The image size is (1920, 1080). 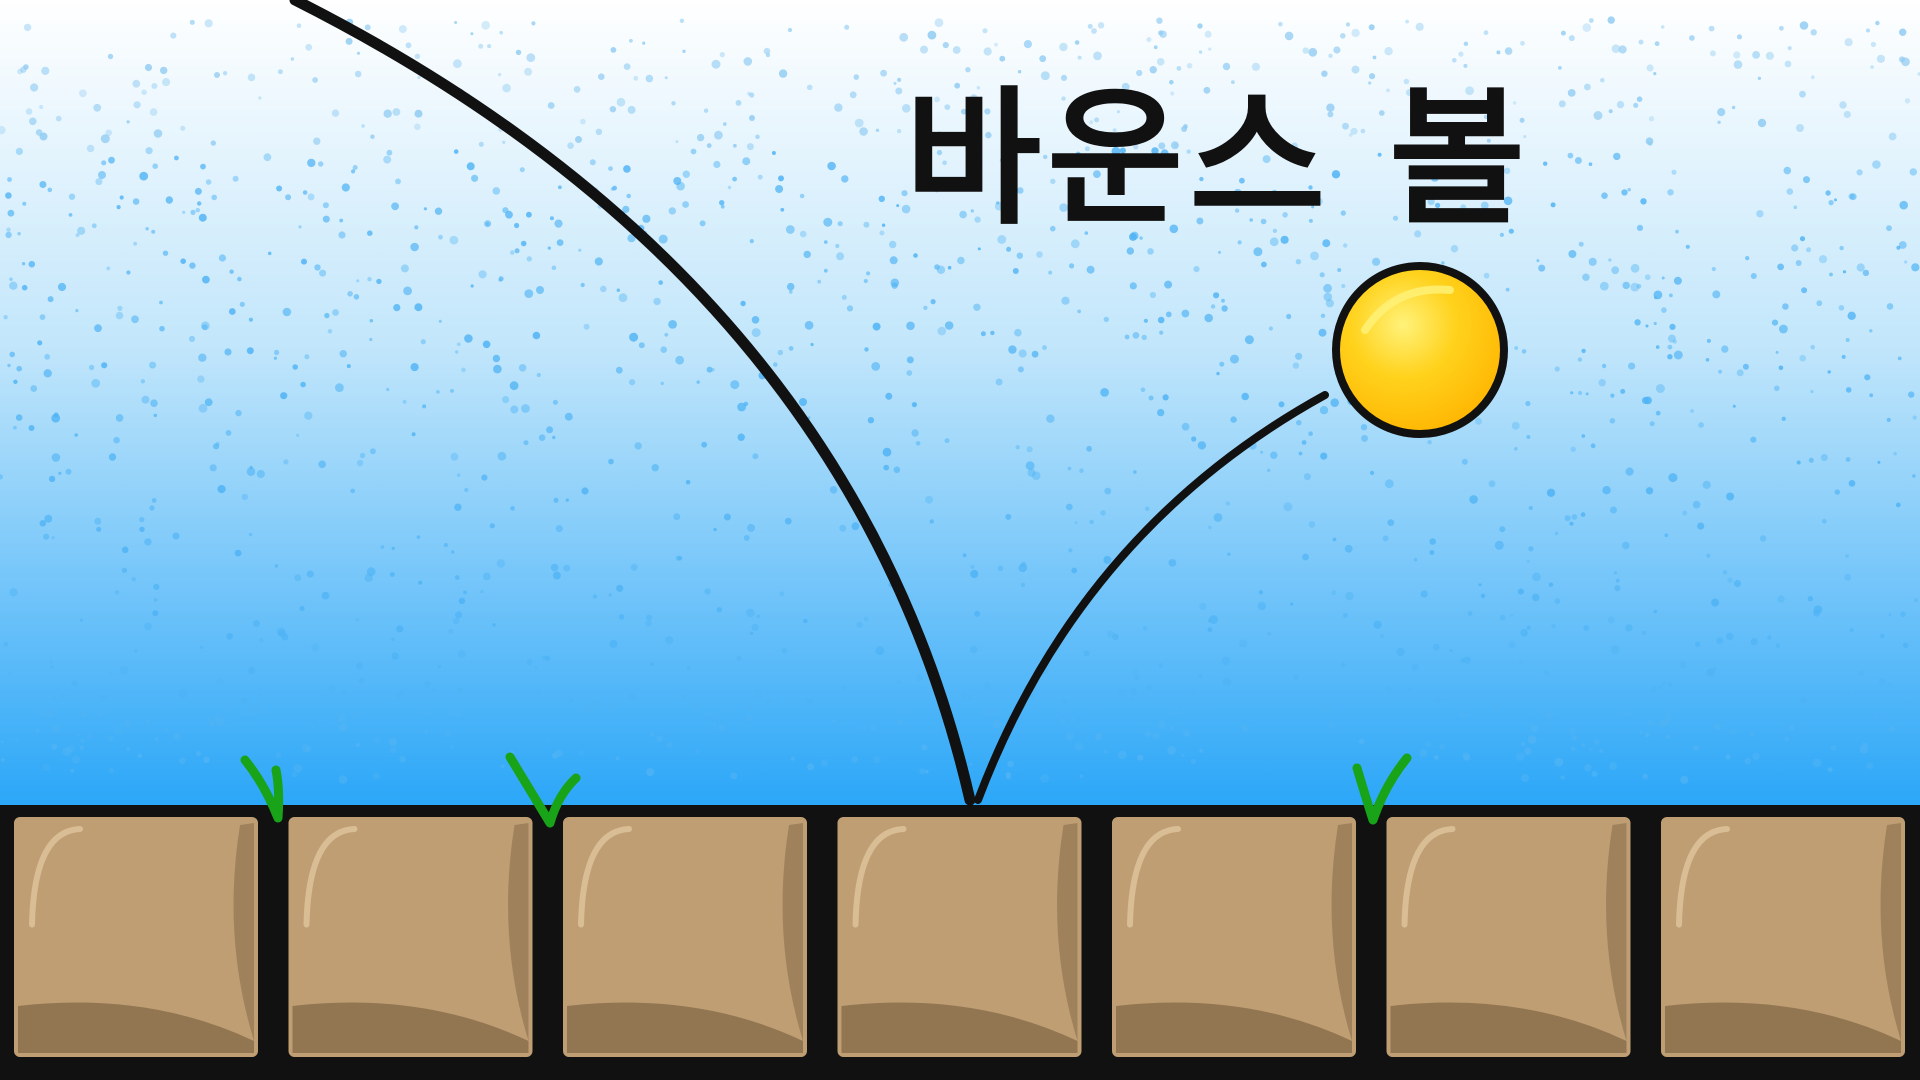 I want to click on bounce-ball, so click(x=1420, y=350).